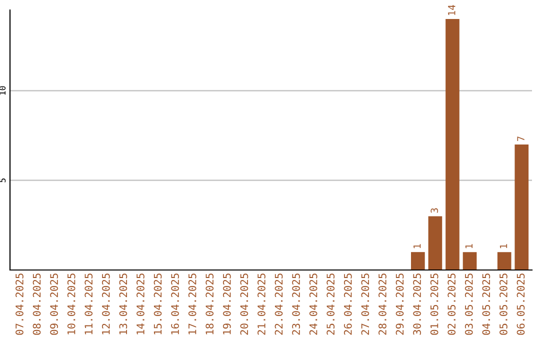 The image size is (540, 340). Describe the element at coordinates (210, 304) in the screenshot. I see `x-tick-label: 18.04.2025` at that location.